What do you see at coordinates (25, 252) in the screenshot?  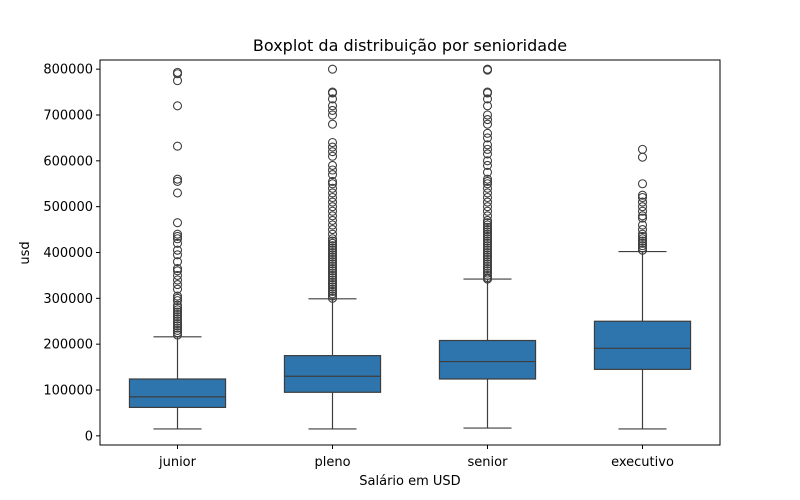 I see `y-axis-label: usd` at bounding box center [25, 252].